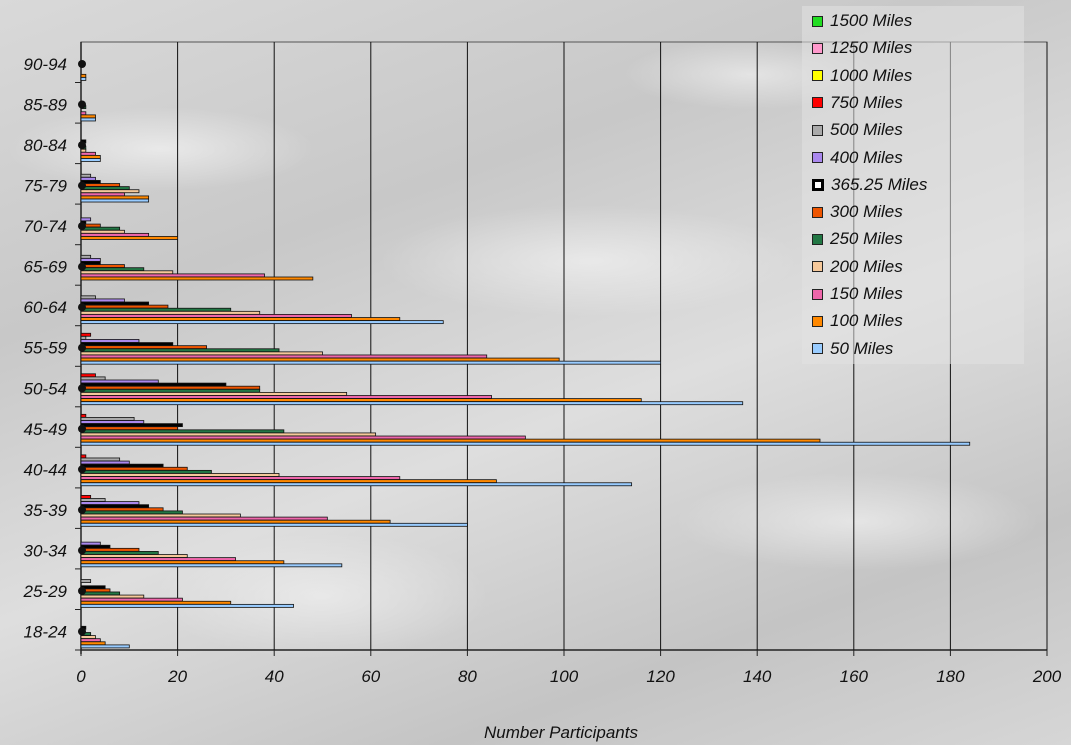 The width and height of the screenshot is (1071, 745). What do you see at coordinates (46, 267) in the screenshot?
I see `y-tick-label: 65-69` at bounding box center [46, 267].